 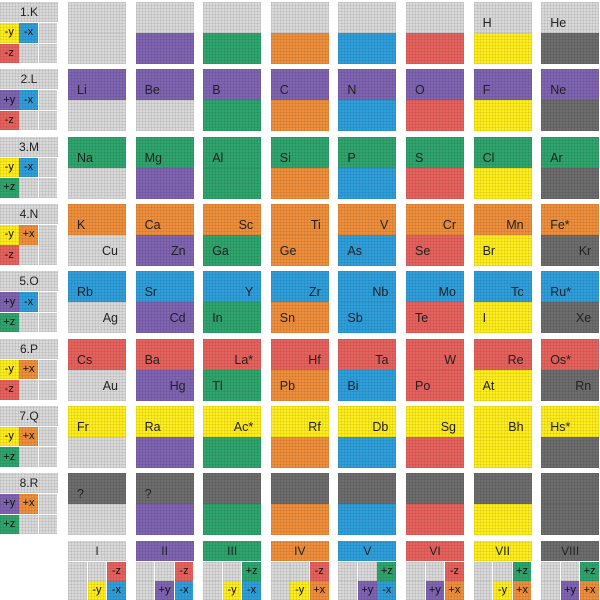 I want to click on element-symbol: P, so click(x=351, y=157).